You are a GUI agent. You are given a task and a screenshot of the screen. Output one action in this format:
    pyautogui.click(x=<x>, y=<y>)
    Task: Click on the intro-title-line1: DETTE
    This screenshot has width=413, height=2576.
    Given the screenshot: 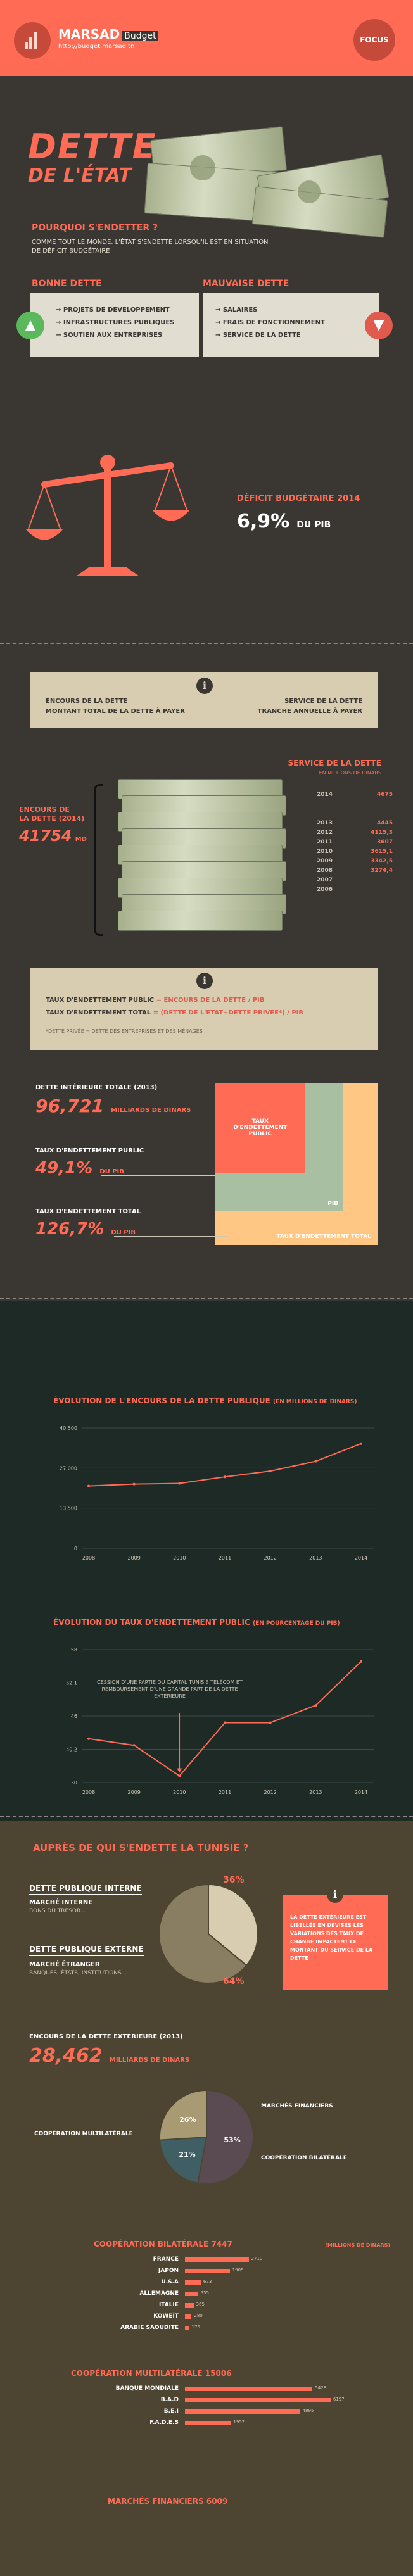 What is the action you would take?
    pyautogui.click(x=93, y=147)
    